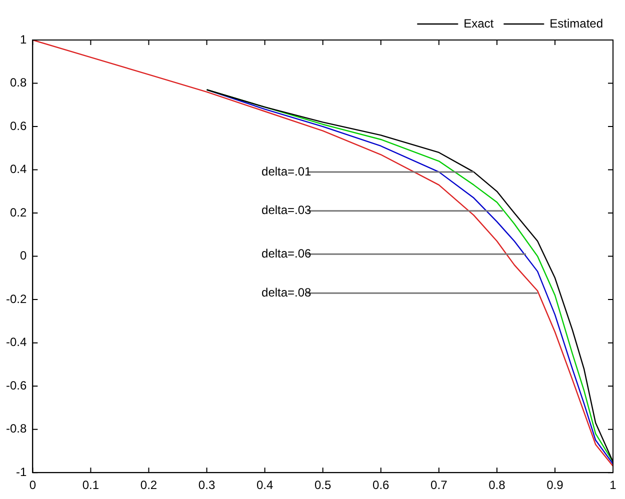 The width and height of the screenshot is (625, 499). Describe the element at coordinates (613, 485) in the screenshot. I see `x-tick-label: 1` at that location.